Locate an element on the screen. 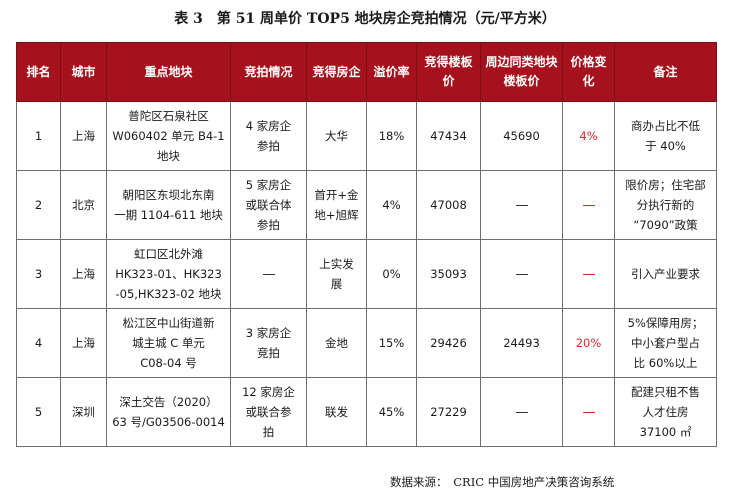  rank-cell: 5 is located at coordinates (38, 412).